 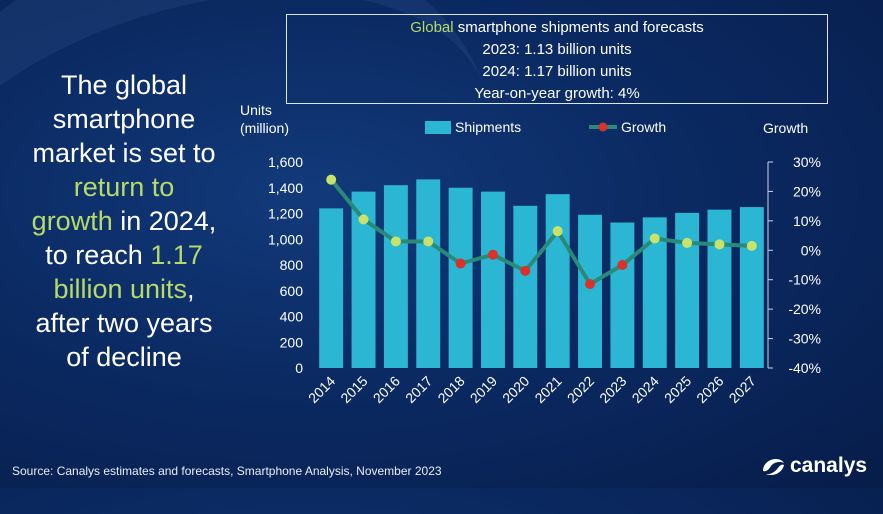 I want to click on right-tick-label: -10%, so click(x=804, y=280).